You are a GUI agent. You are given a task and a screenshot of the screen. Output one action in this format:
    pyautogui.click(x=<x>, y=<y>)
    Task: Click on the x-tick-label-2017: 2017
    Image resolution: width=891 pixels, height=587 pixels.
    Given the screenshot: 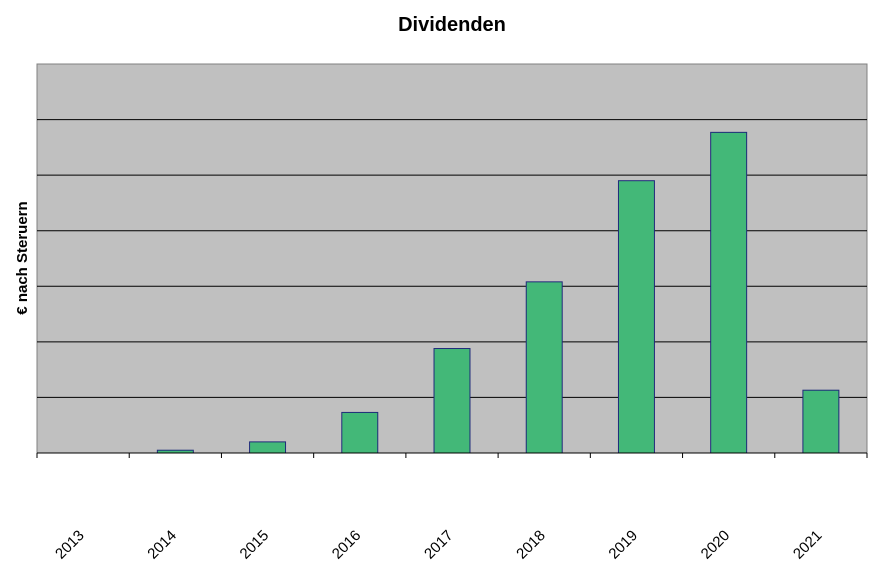 What is the action you would take?
    pyautogui.click(x=439, y=545)
    